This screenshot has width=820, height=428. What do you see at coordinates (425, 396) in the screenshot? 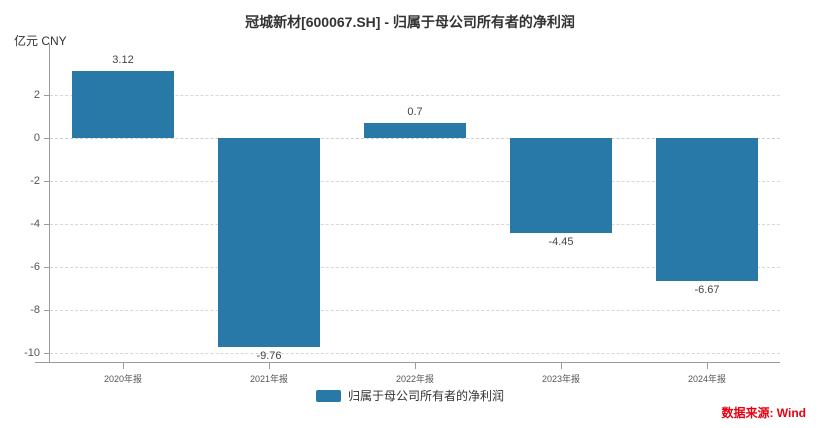
I see `legend-item-label: 归属于母公司所有者的净利润` at bounding box center [425, 396].